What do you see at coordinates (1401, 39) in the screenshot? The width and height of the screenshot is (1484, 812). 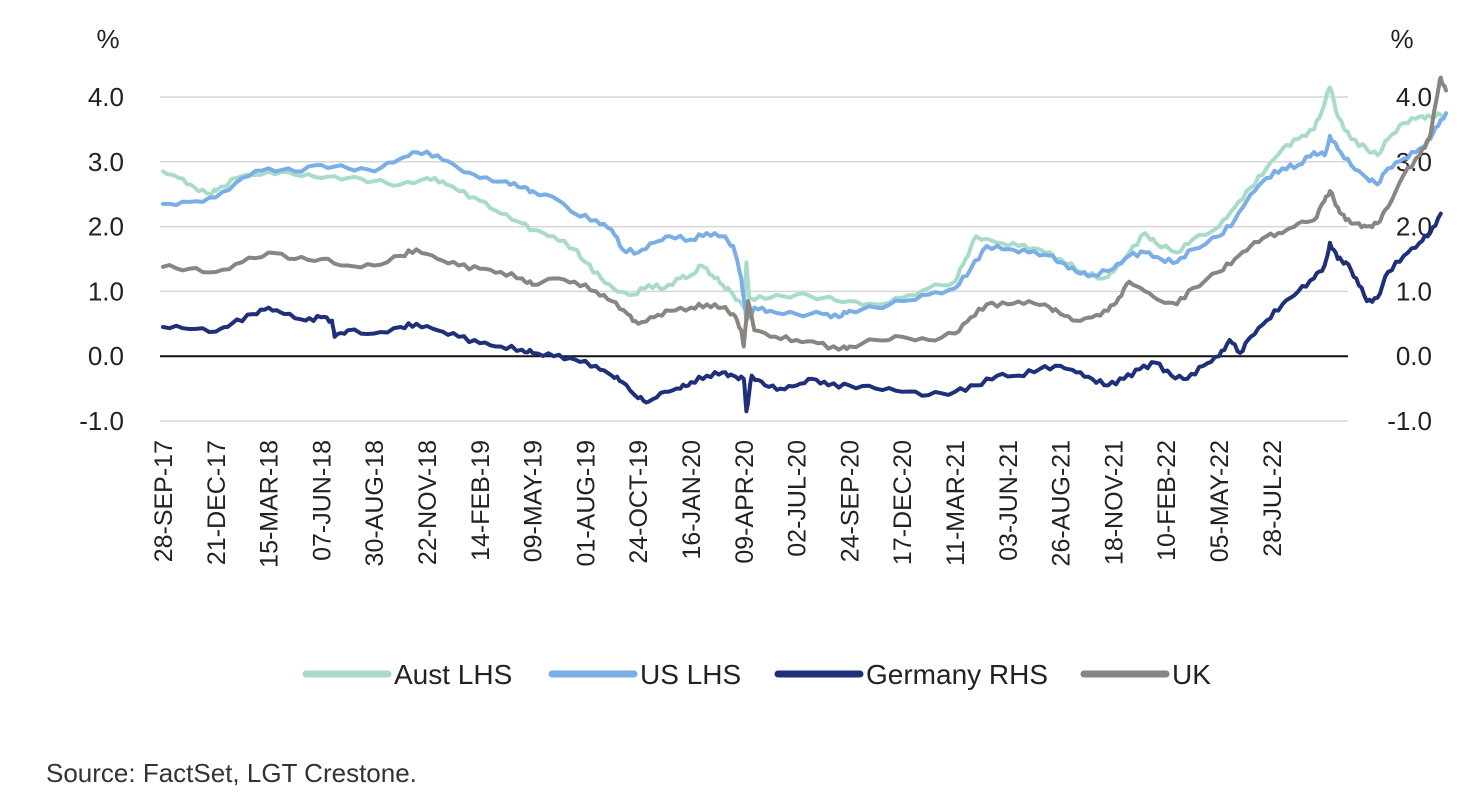 I see `right-y-unit: %` at bounding box center [1401, 39].